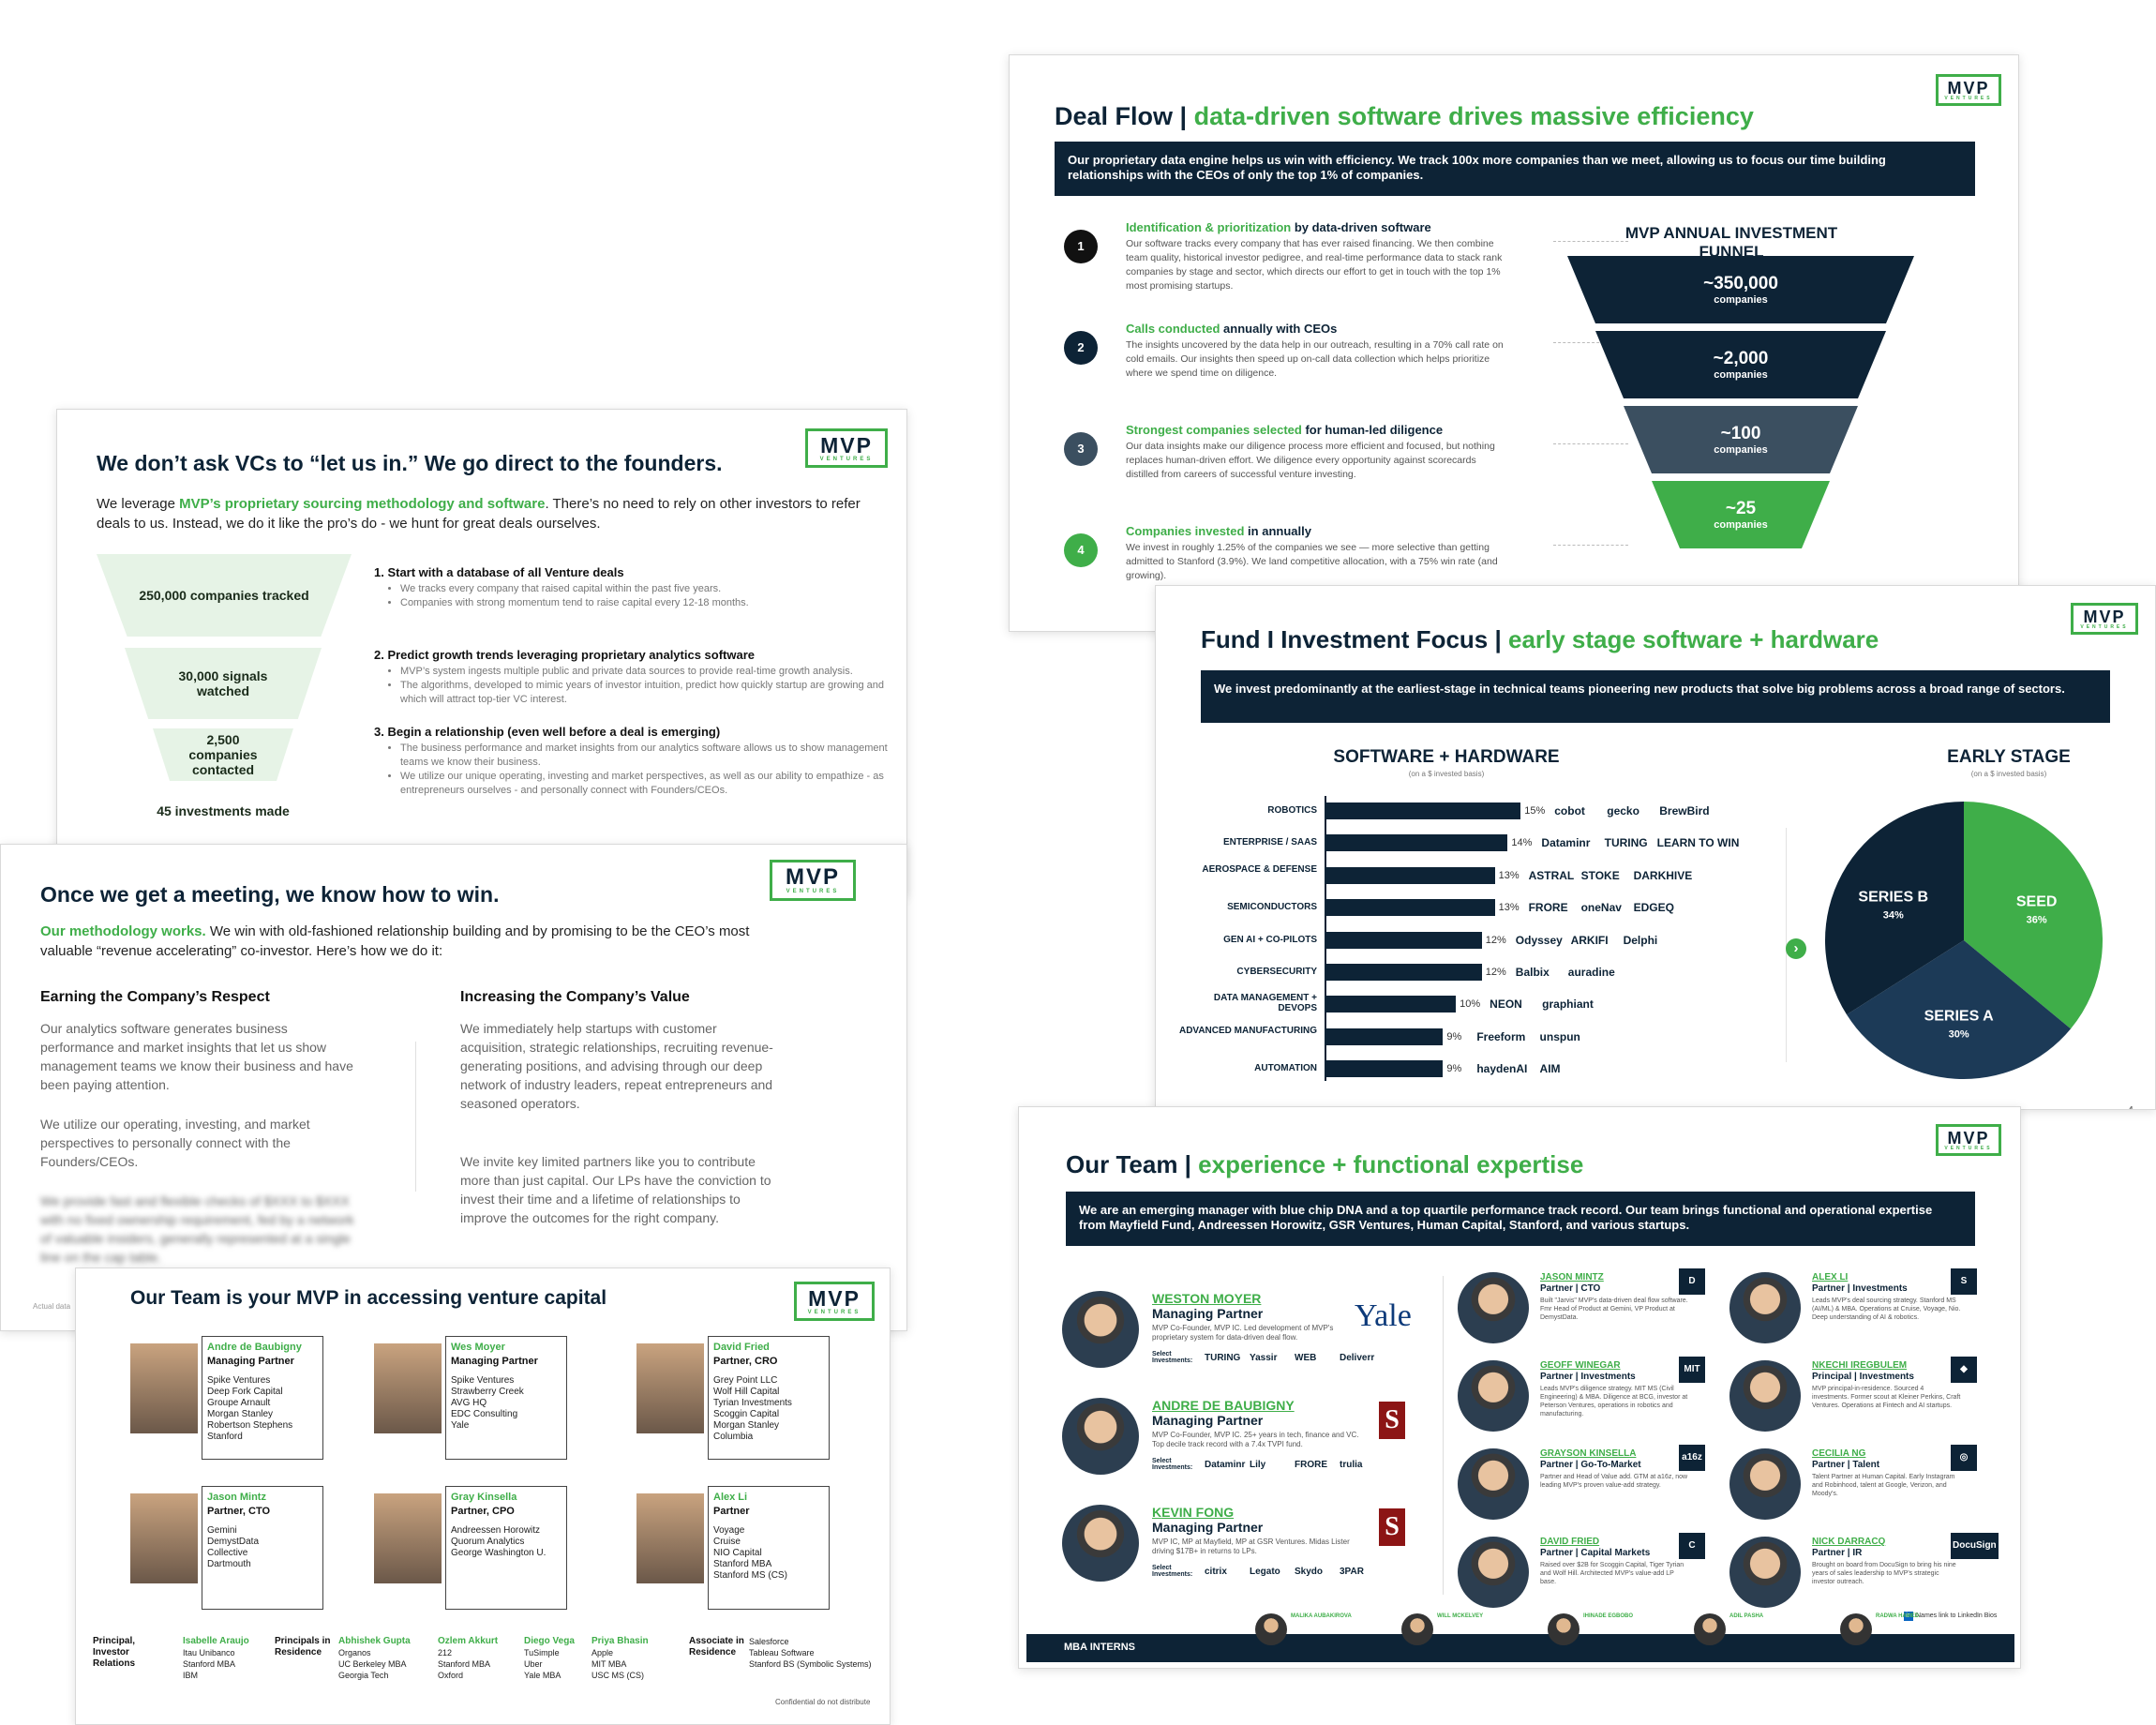  I want to click on bar-value-label: 15%, so click(1535, 811).